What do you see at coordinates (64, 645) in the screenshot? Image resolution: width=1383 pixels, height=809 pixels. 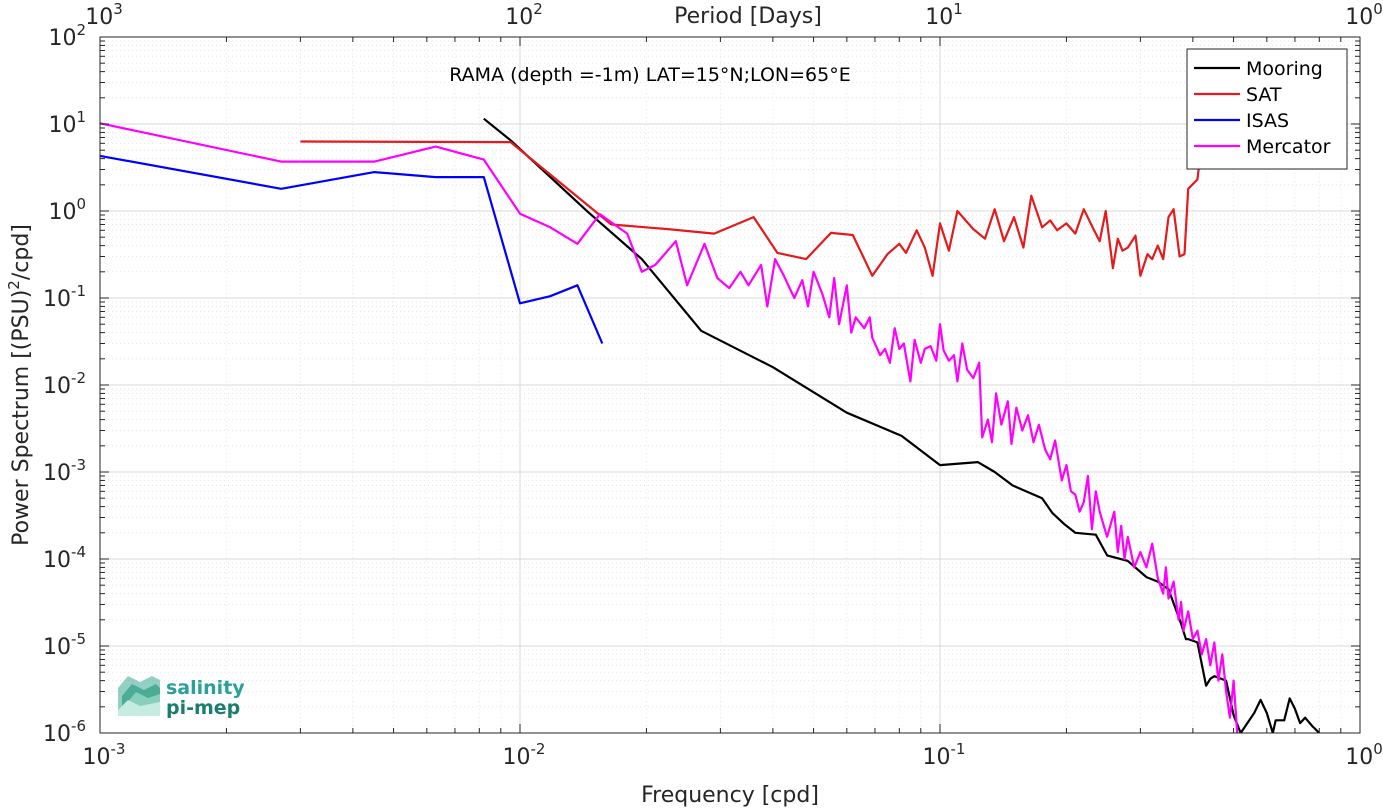 I see `y-tick-label: 10⁻⁵` at bounding box center [64, 645].